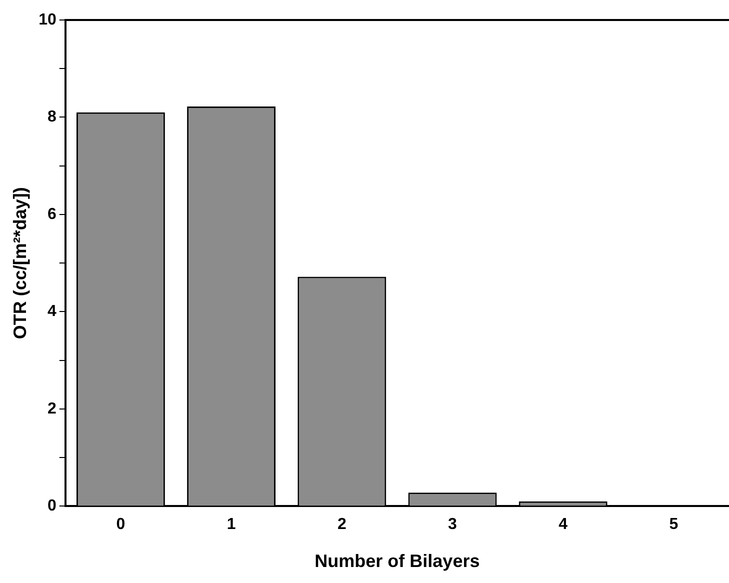  I want to click on y-tick-label: 8, so click(51, 117).